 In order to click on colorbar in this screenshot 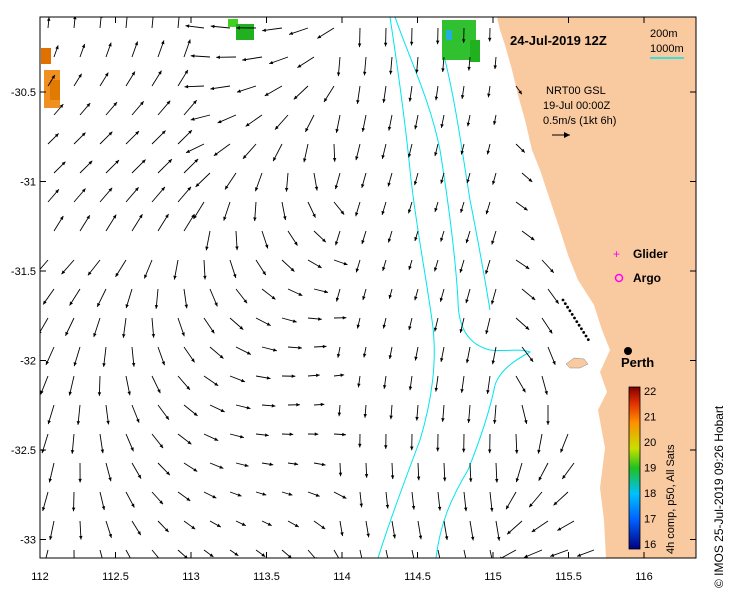, I will do `click(634, 468)`.